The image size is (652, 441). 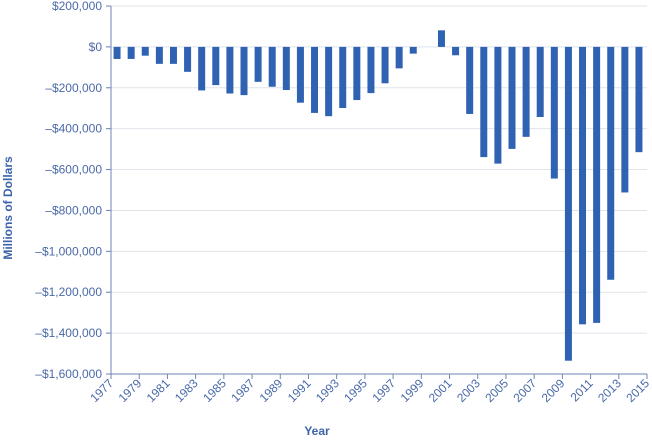 I want to click on bar-2014, so click(x=639, y=99).